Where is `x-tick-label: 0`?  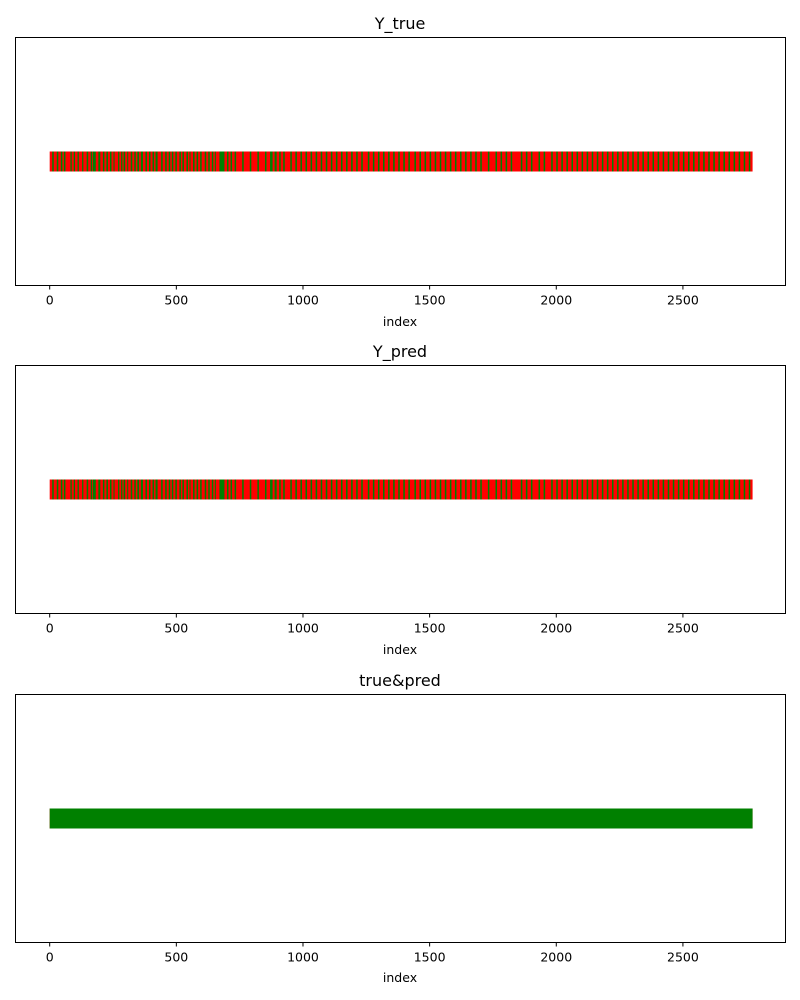
x-tick-label: 0 is located at coordinates (50, 300).